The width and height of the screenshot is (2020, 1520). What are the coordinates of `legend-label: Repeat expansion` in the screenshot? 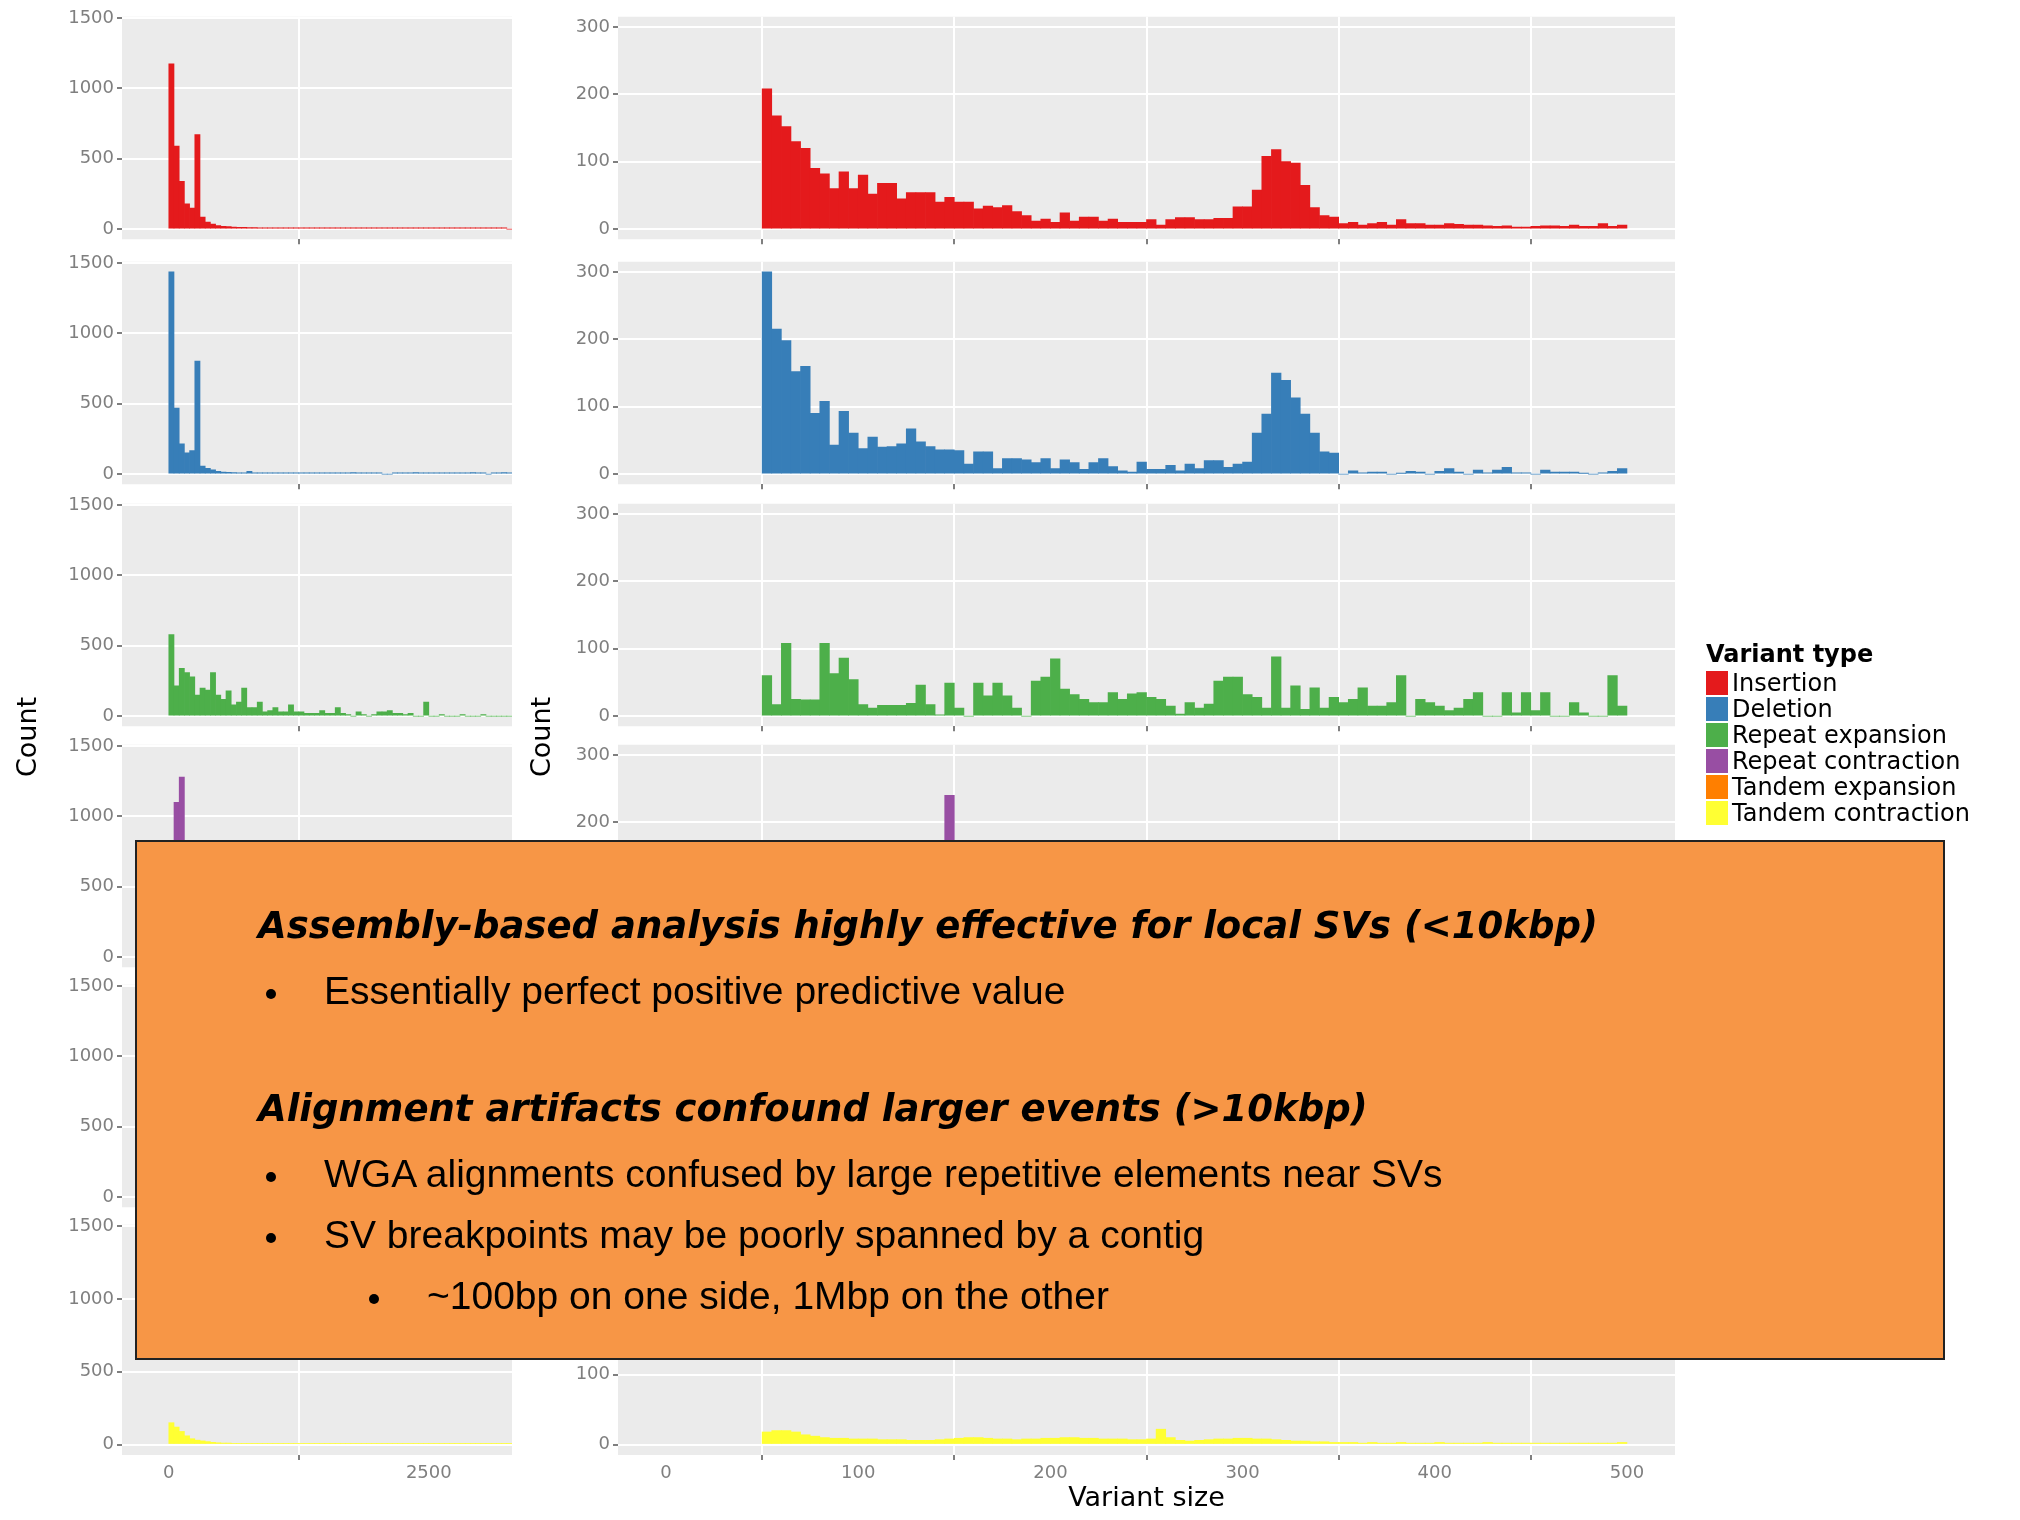 It's located at (1839, 735).